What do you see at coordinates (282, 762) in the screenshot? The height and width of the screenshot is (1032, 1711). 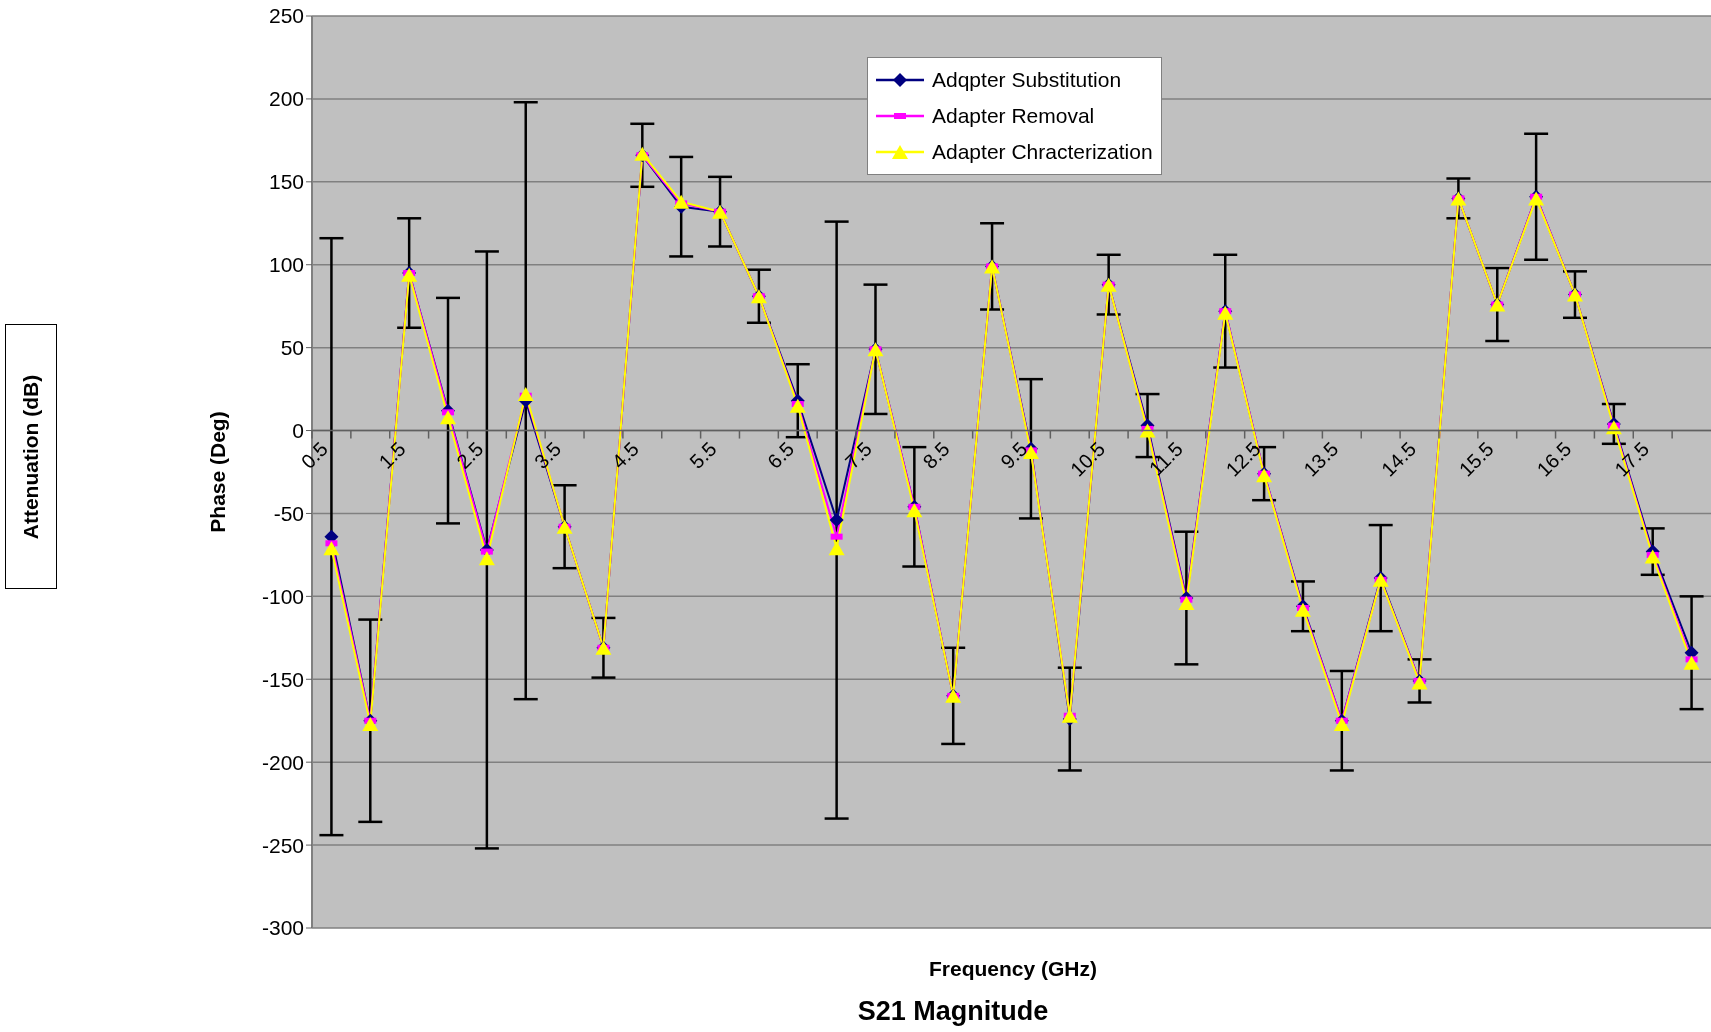 I see `y-tick-label: -200` at bounding box center [282, 762].